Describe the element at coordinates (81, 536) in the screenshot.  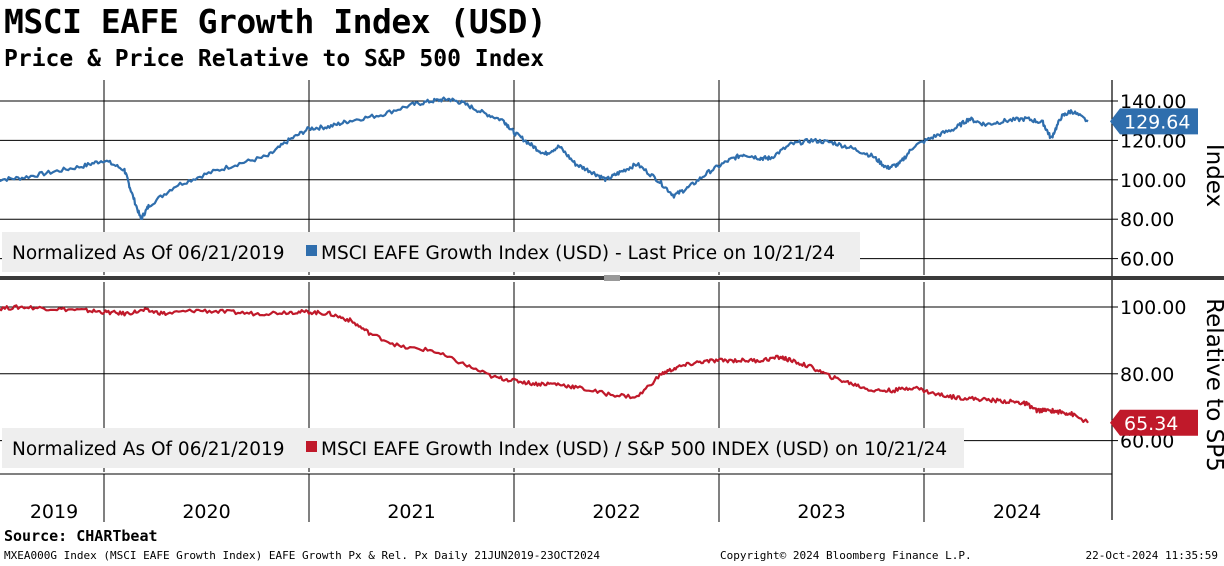
I see `source-note: Source: CHARTbeat` at that location.